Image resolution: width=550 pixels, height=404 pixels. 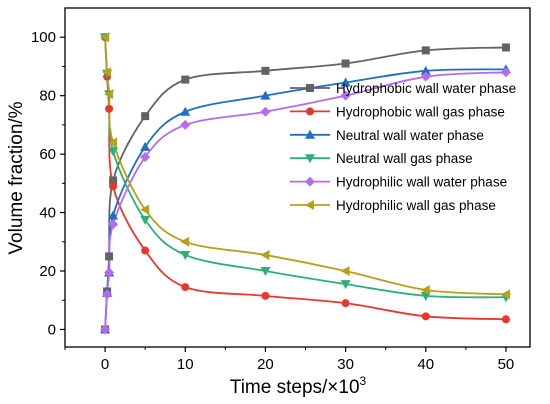 I want to click on legend-entry-label: Hydrophilic wall gas phase, so click(x=416, y=205).